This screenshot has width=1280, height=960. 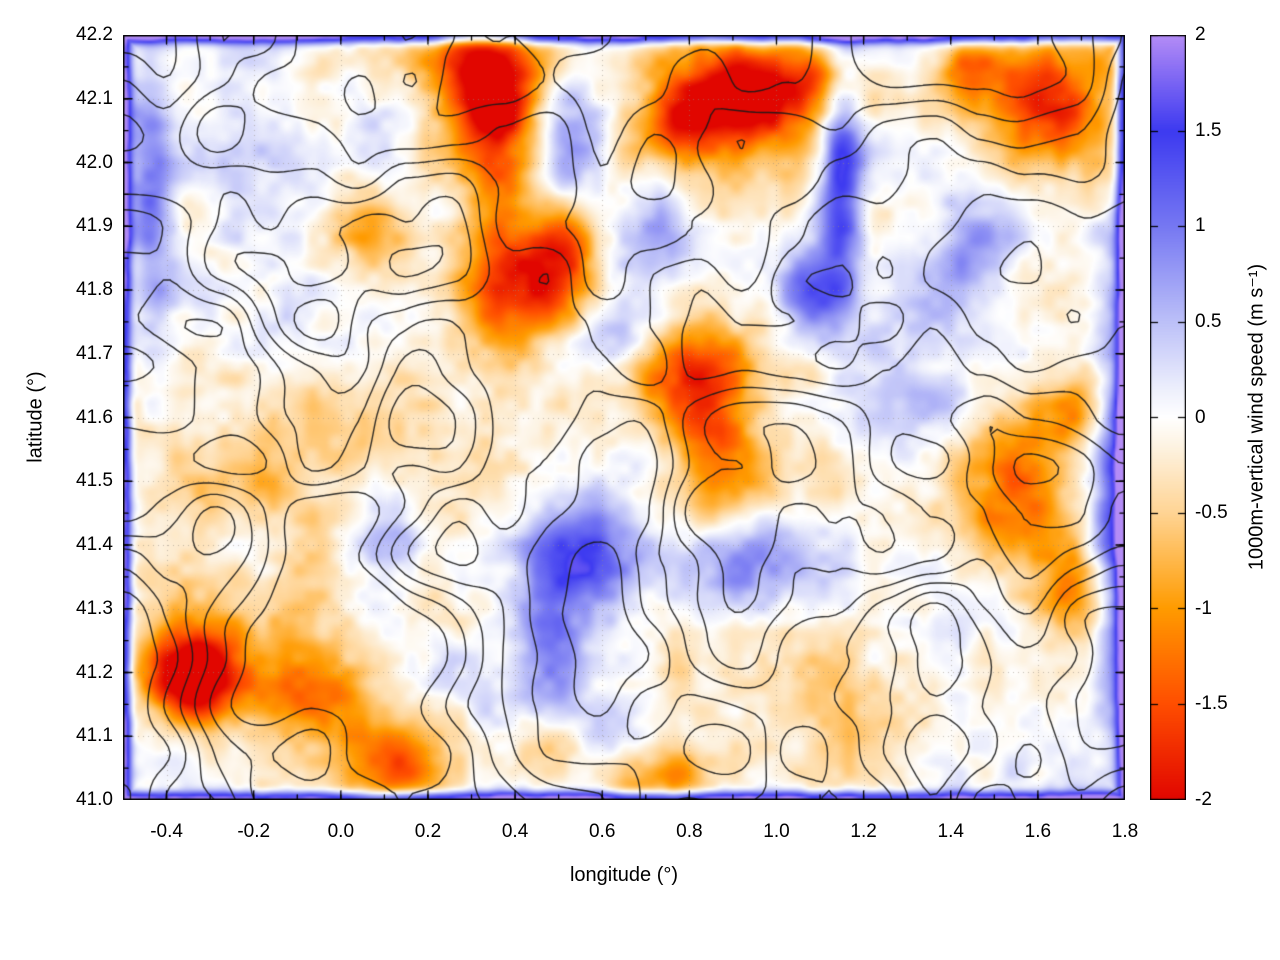 What do you see at coordinates (1200, 417) in the screenshot?
I see `colorbar-tick-label: 0` at bounding box center [1200, 417].